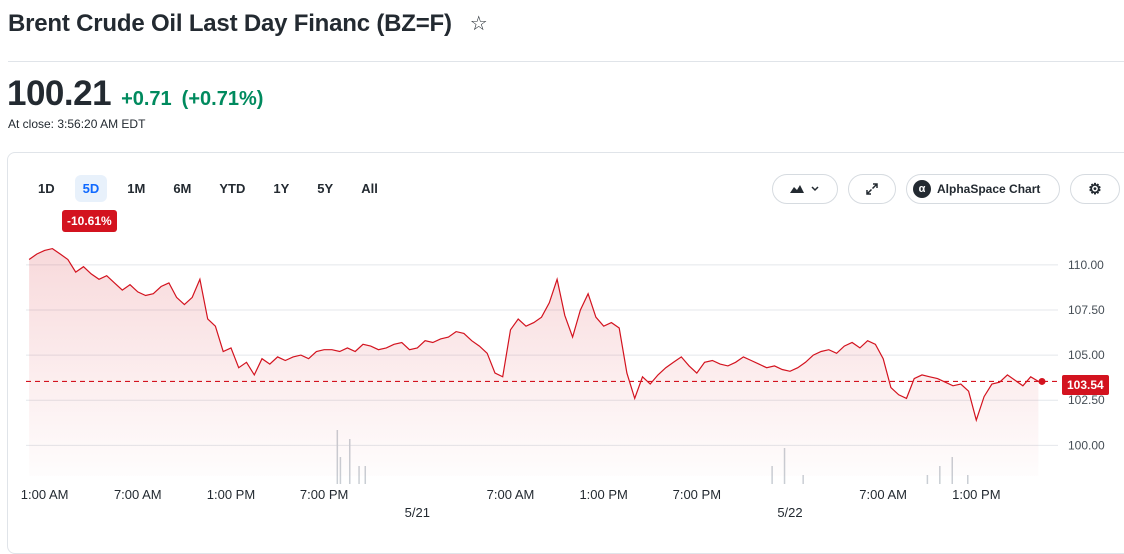  Describe the element at coordinates (1085, 385) in the screenshot. I see `last-price-tag: 103.54` at that location.